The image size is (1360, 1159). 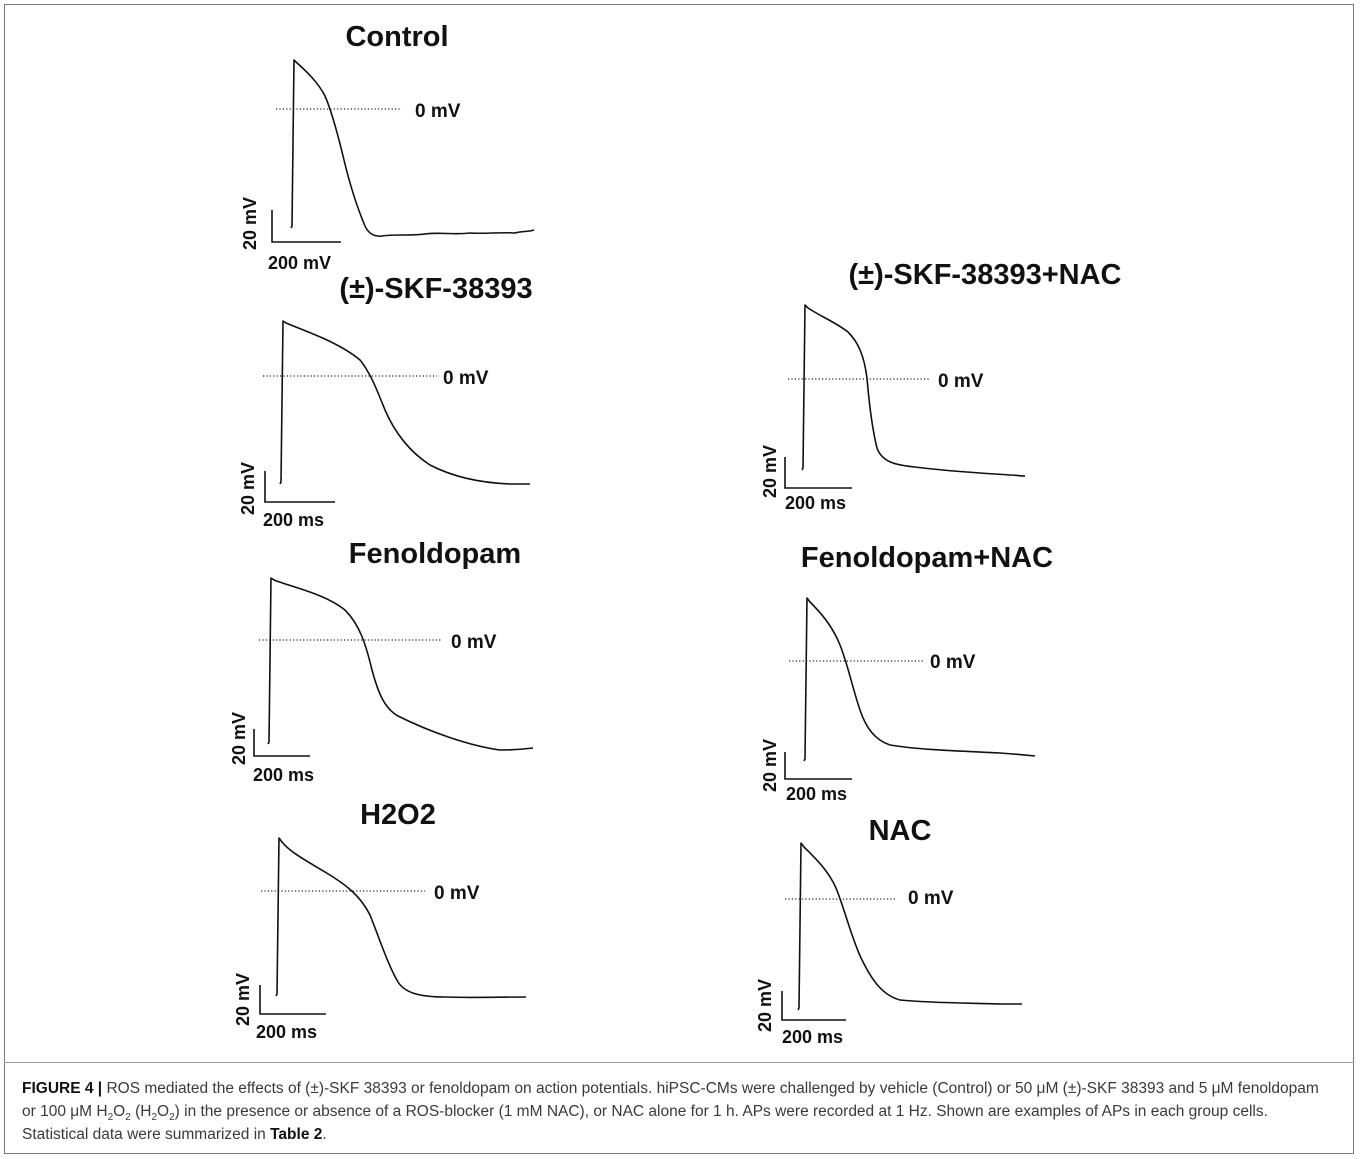 What do you see at coordinates (396, 37) in the screenshot?
I see `panel-title: Control` at bounding box center [396, 37].